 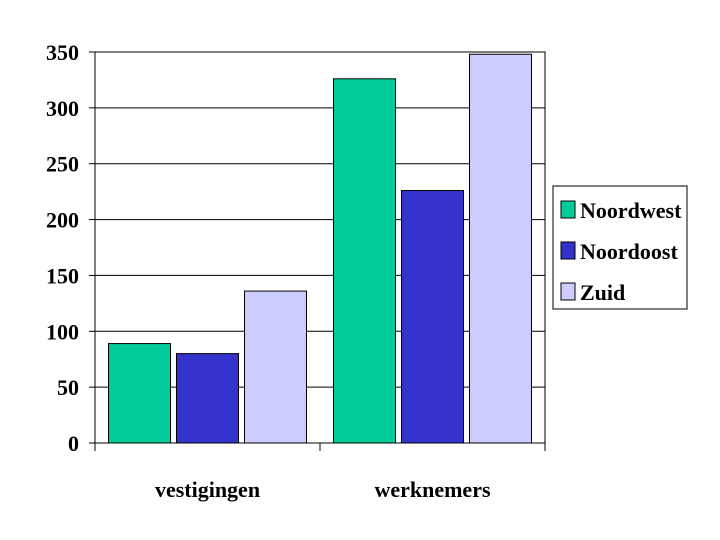 What do you see at coordinates (62, 220) in the screenshot?
I see `y-tick-label: 200` at bounding box center [62, 220].